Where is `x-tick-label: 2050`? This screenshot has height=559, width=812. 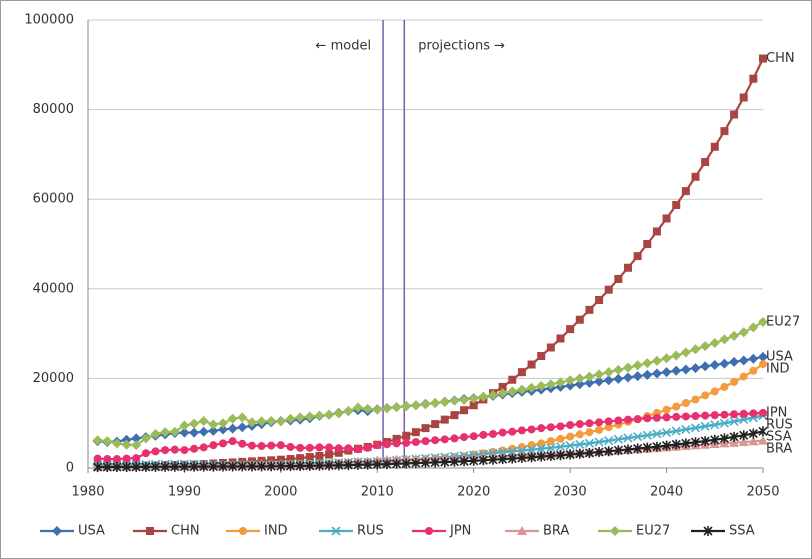
x-tick-label: 2050 is located at coordinates (762, 492).